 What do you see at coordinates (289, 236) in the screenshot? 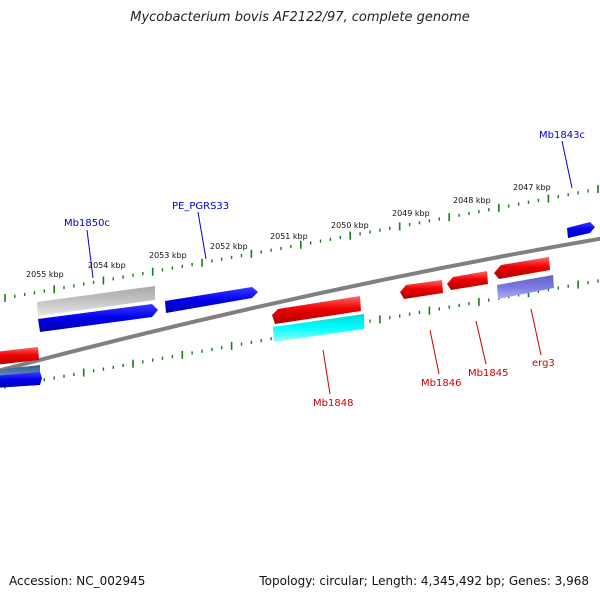
I see `scale-label-2051: 2051 kbp` at bounding box center [289, 236].